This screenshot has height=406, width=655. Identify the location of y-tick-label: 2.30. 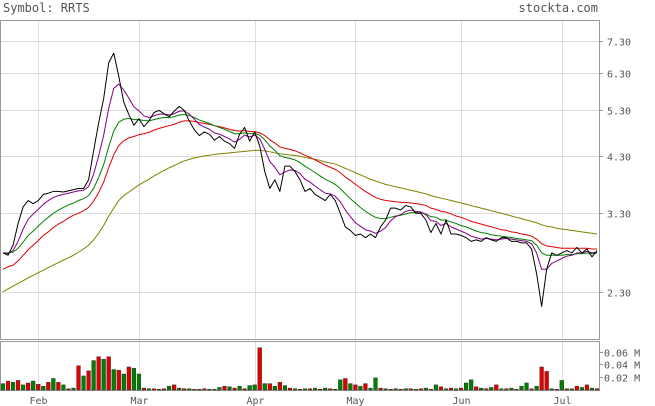
(619, 294).